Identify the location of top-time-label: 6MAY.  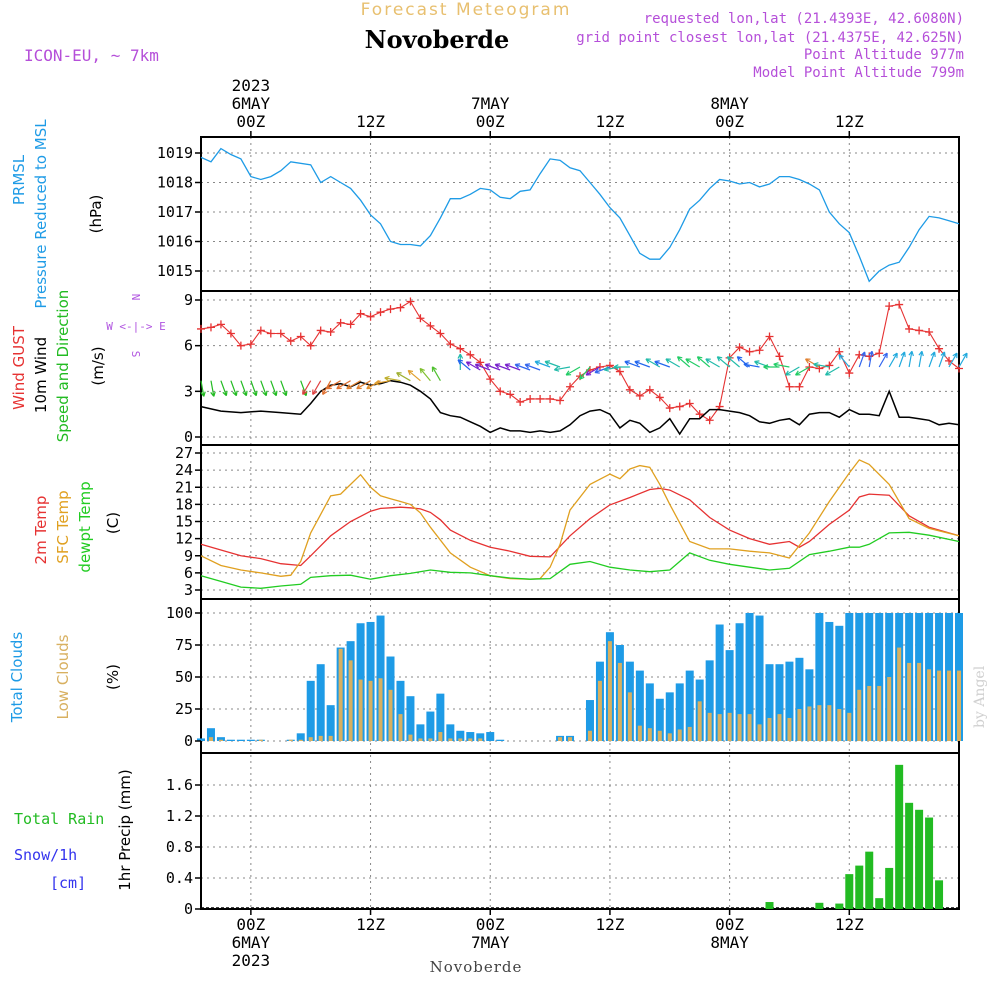
(251, 103).